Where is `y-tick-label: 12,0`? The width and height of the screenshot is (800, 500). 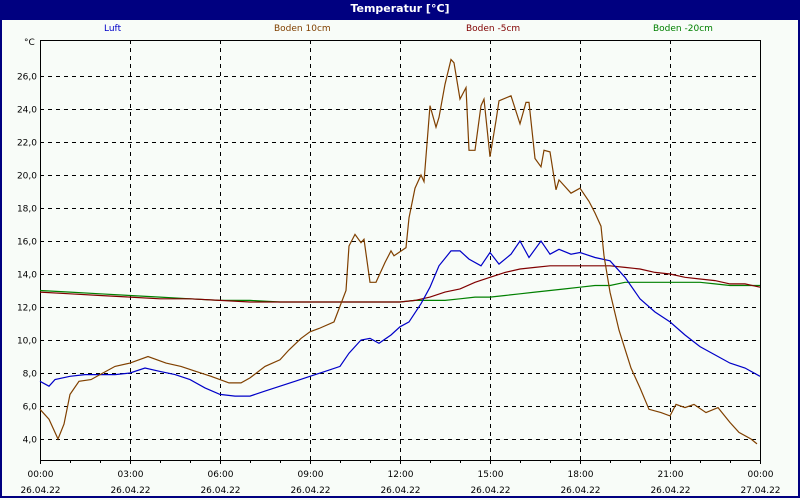
y-tick-label: 12,0 is located at coordinates (27, 309).